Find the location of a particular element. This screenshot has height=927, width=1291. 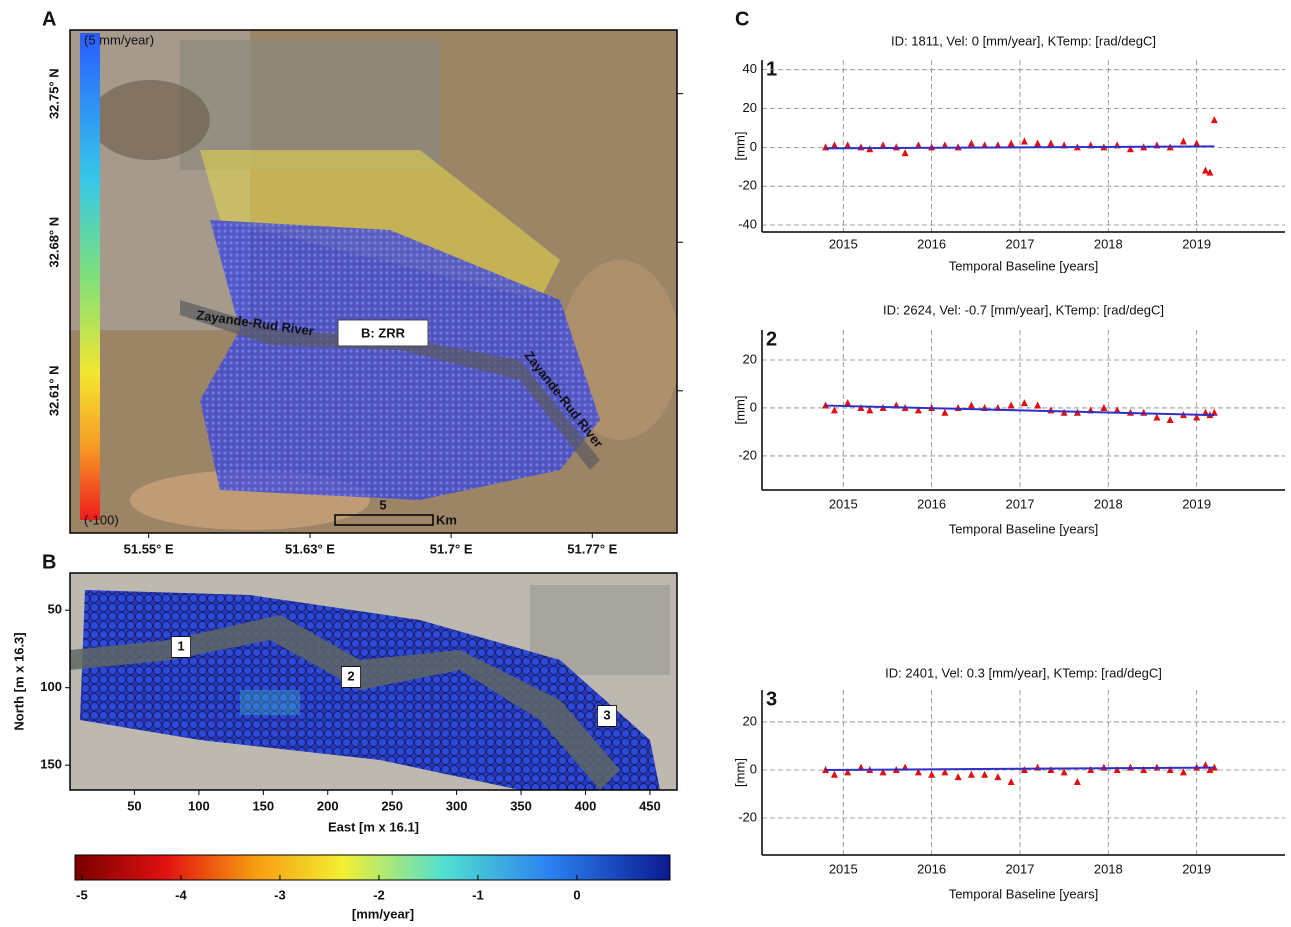

y-tick-label: -40 is located at coordinates (747, 223).